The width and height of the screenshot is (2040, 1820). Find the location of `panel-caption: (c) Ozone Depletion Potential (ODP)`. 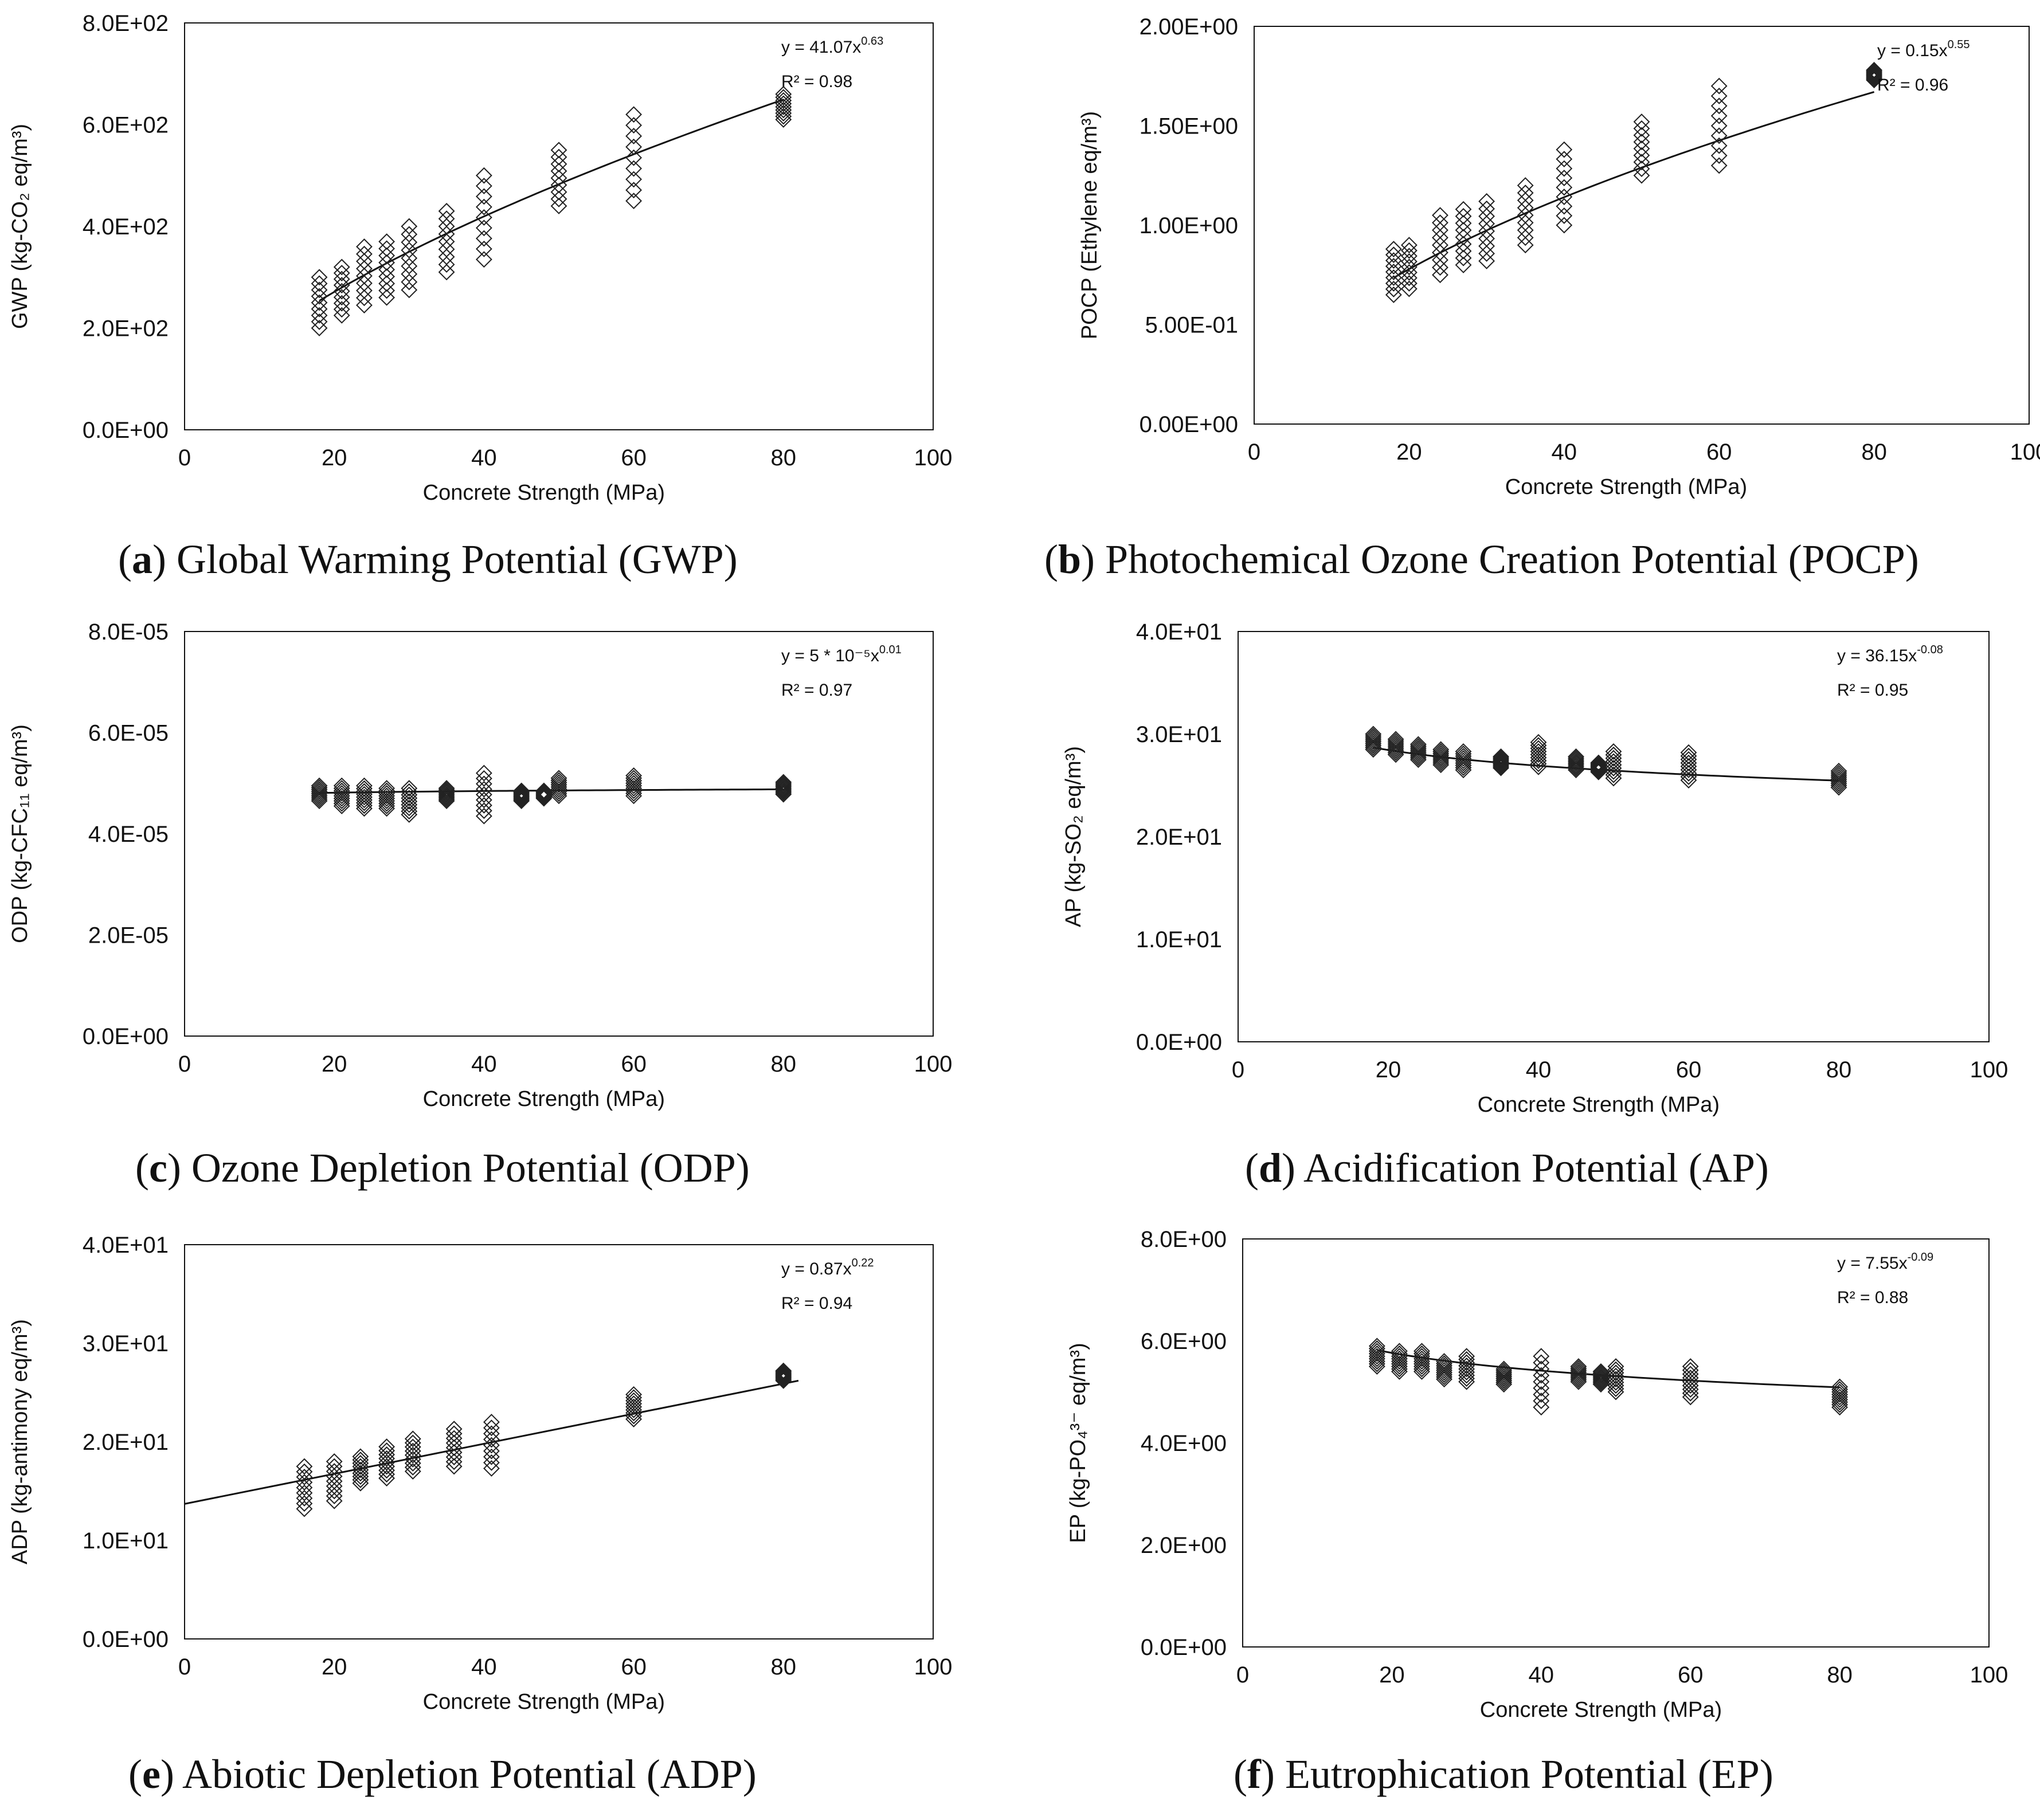

panel-caption: (c) Ozone Depletion Potential (ODP) is located at coordinates (442, 1168).